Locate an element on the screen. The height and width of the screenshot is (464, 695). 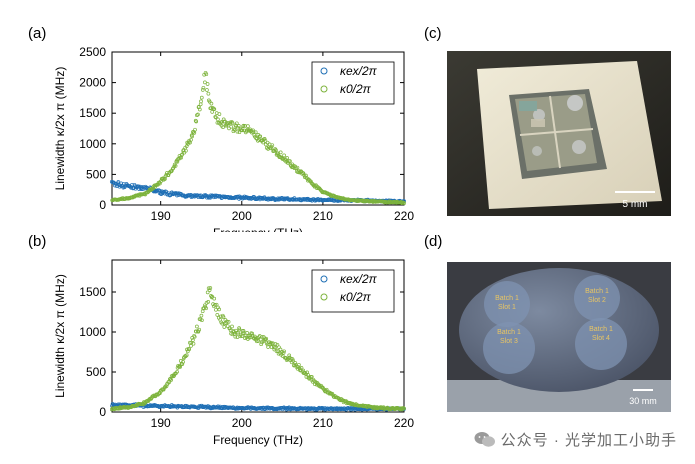
chip-photo: 5 mm is located at coordinates (559, 133).